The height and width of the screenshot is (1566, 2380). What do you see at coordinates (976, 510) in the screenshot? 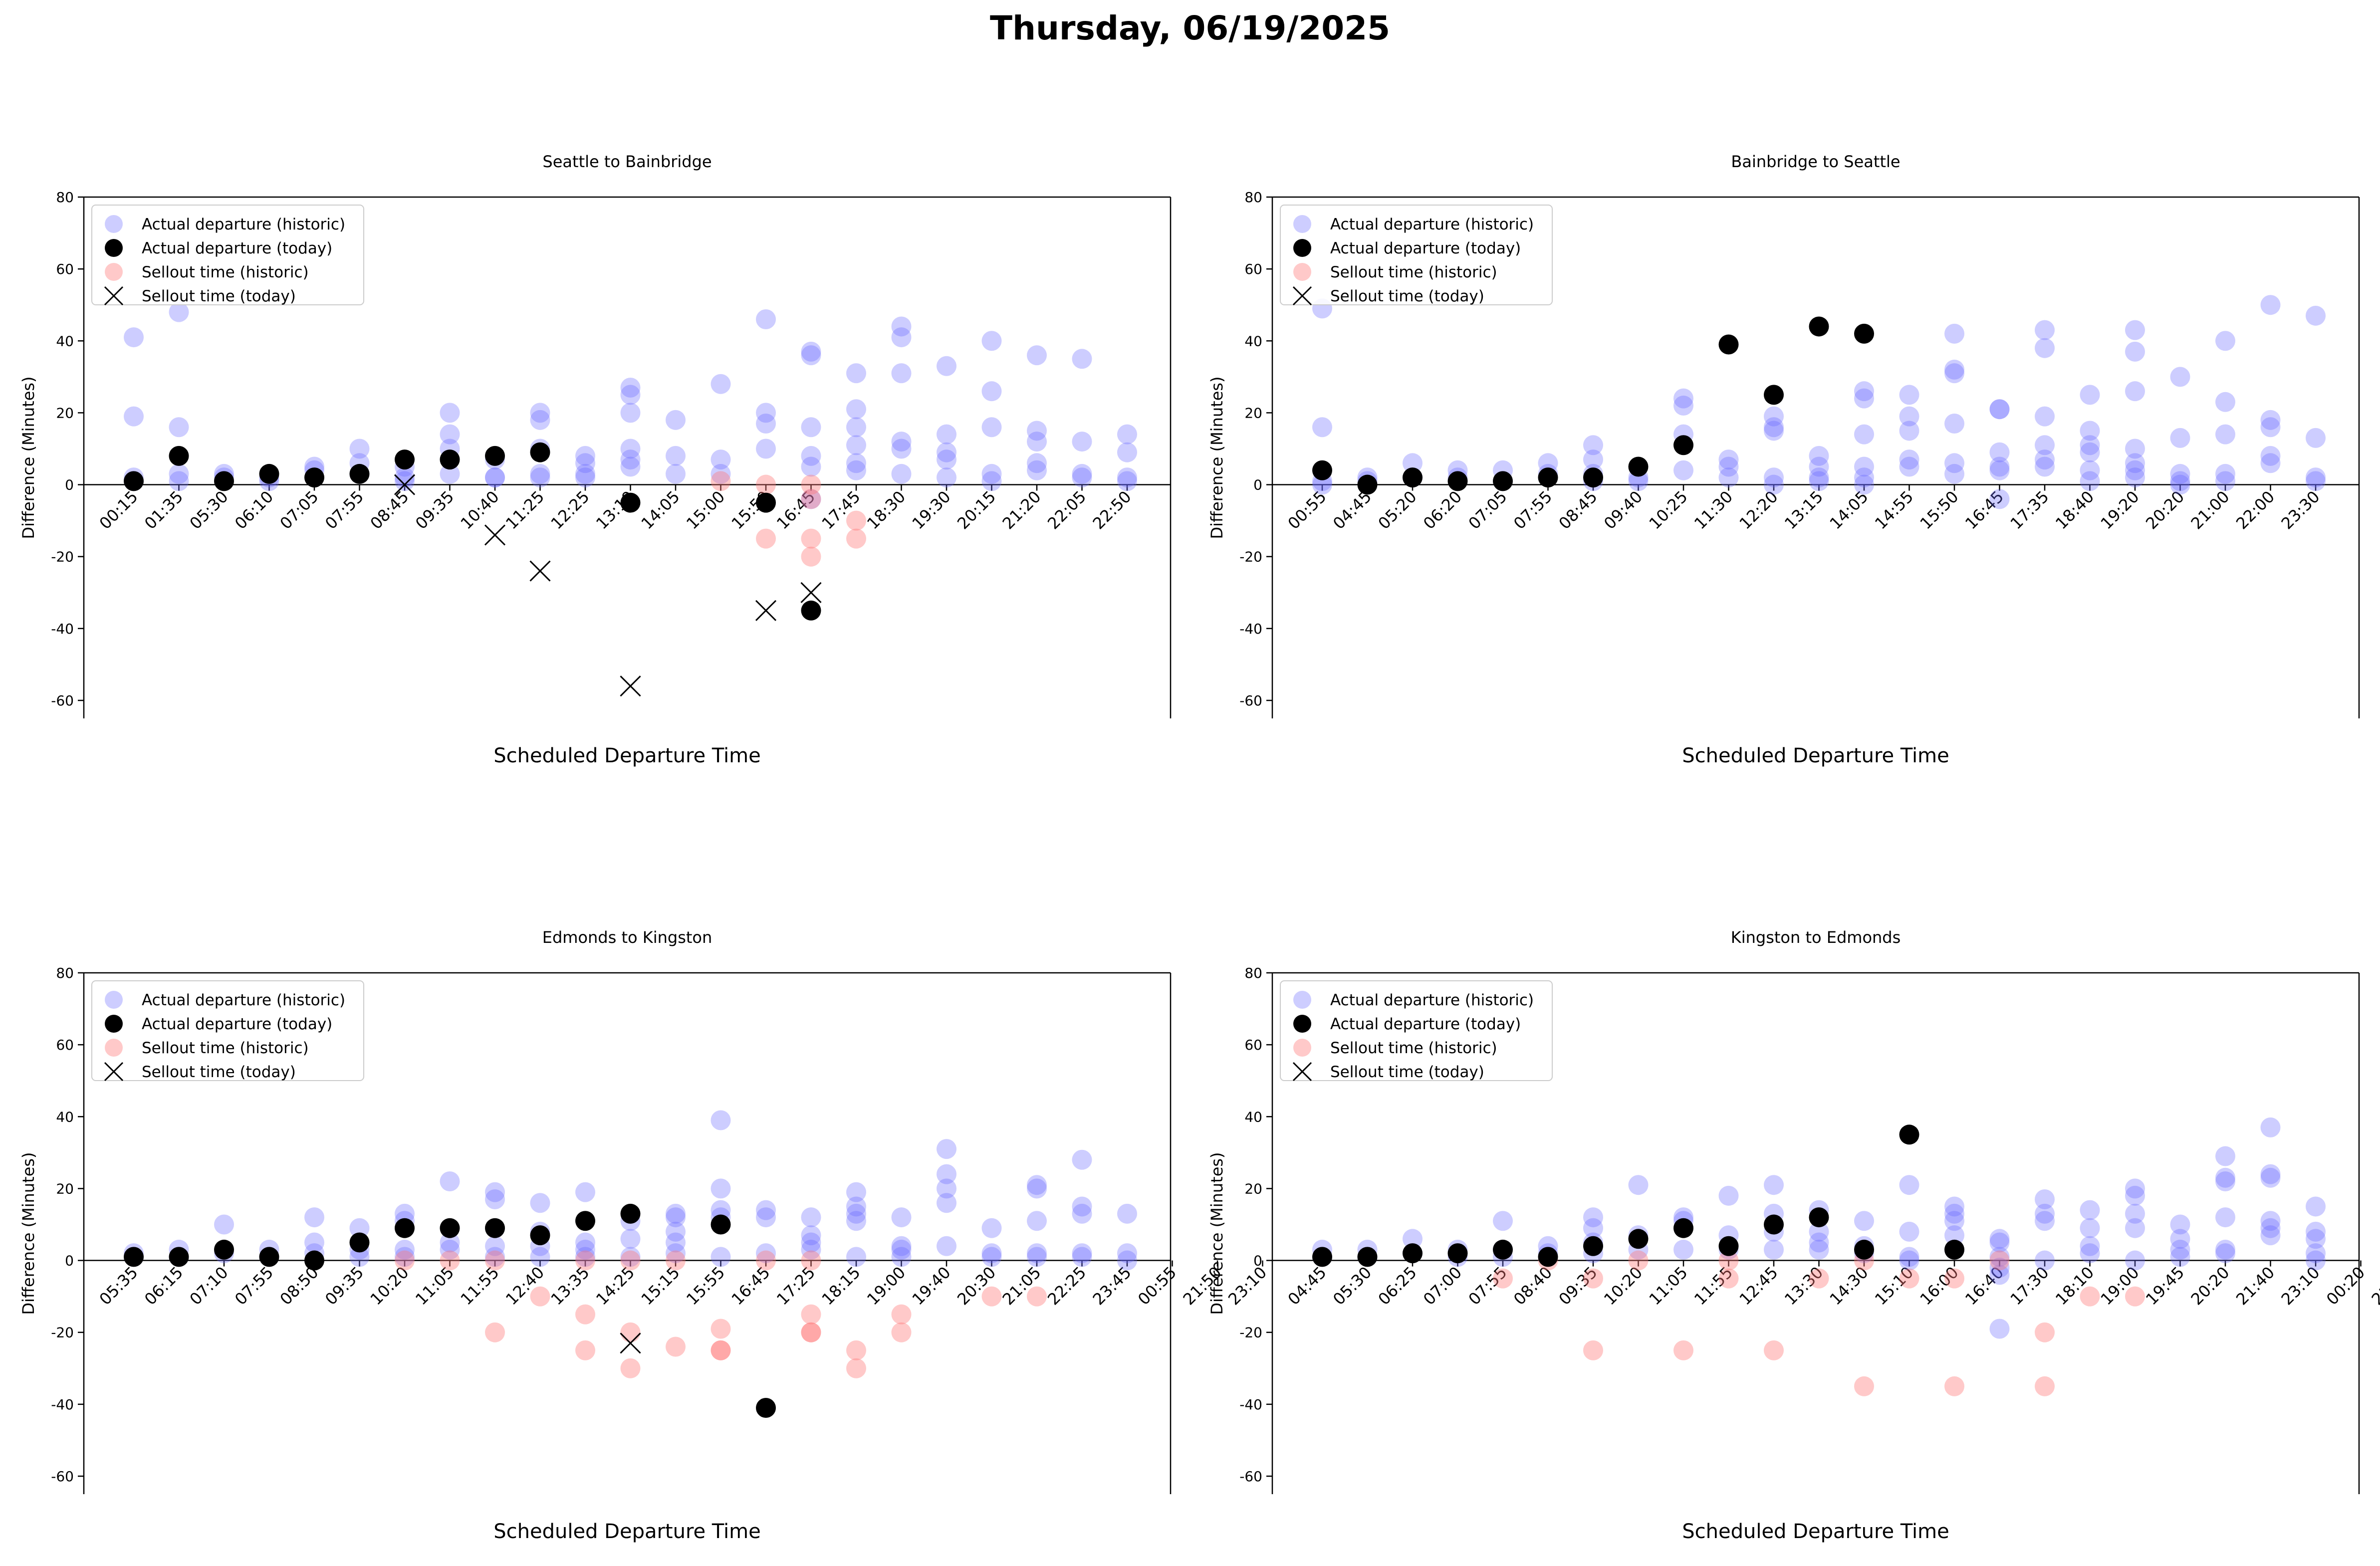
I see `x-tick-label: 20:15` at bounding box center [976, 510].